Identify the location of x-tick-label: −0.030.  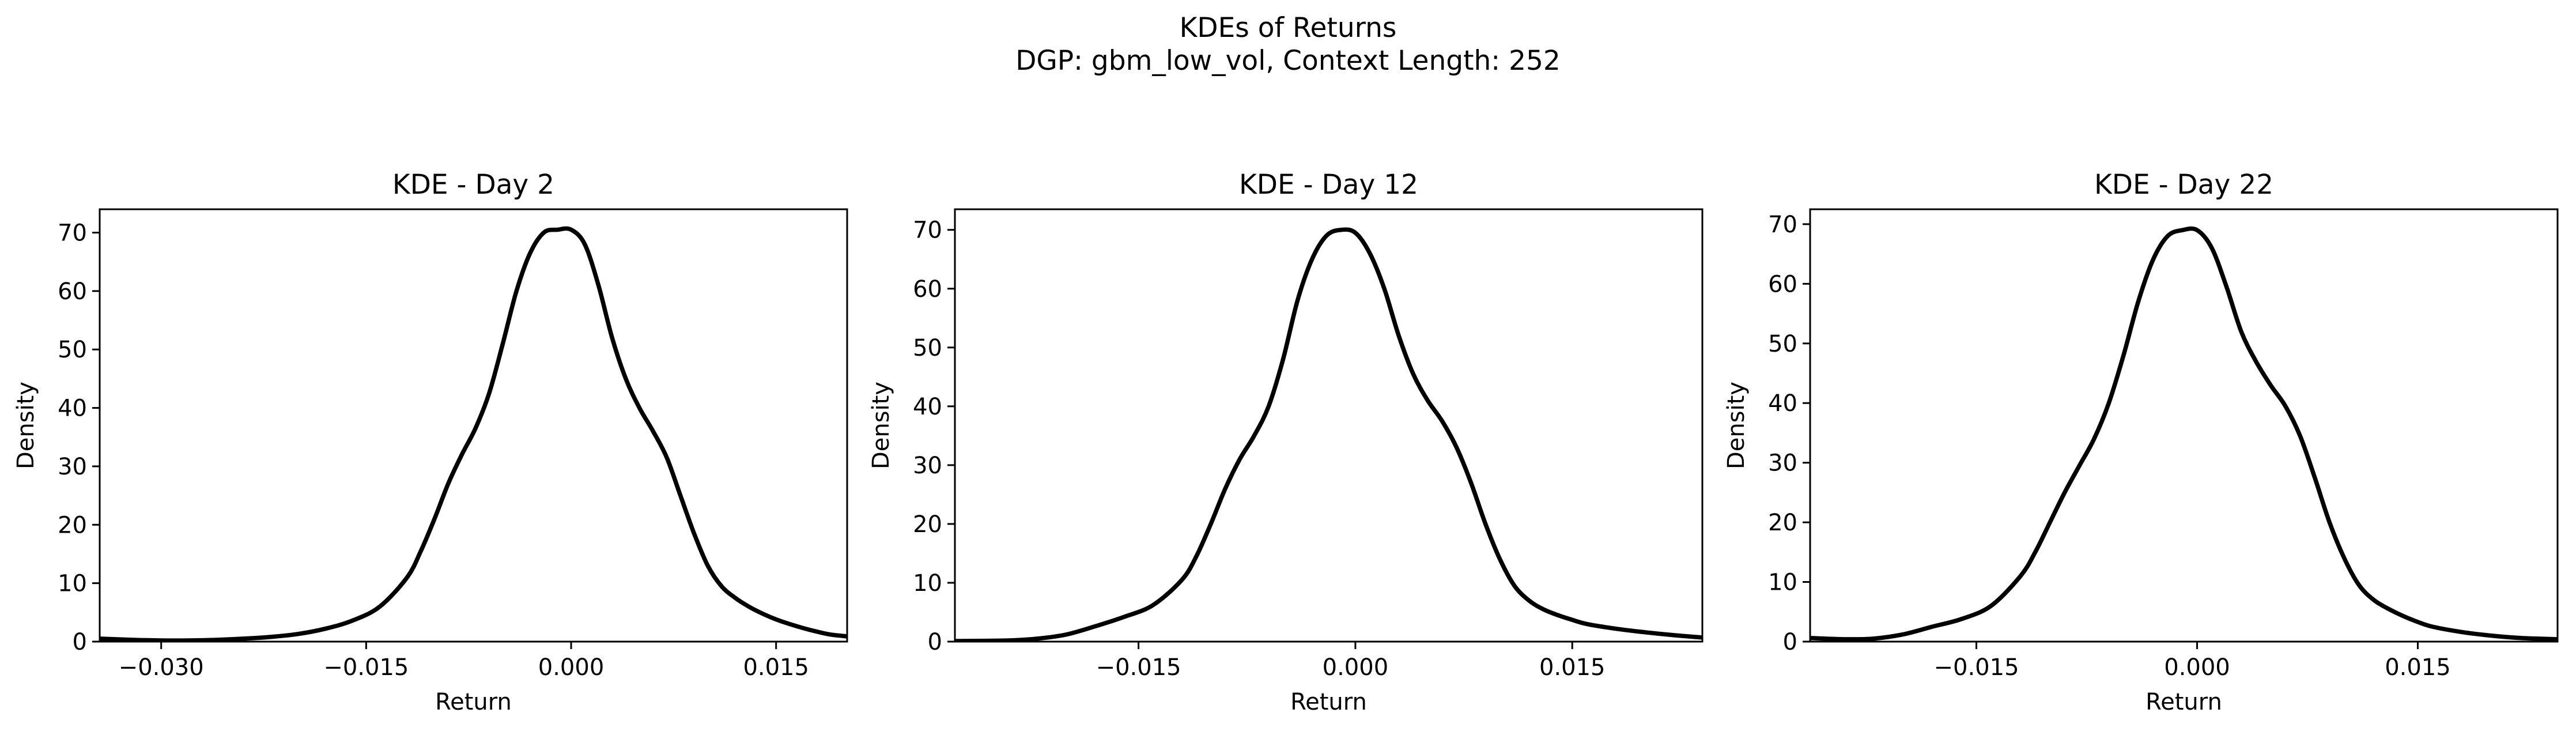
(161, 667).